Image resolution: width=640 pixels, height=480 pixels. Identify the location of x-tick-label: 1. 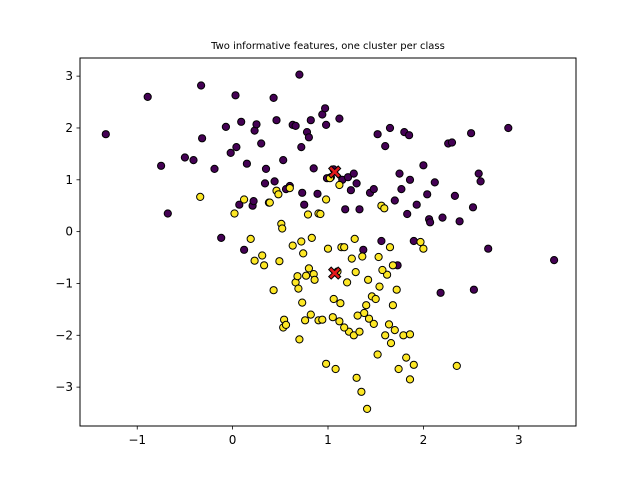
(328, 440).